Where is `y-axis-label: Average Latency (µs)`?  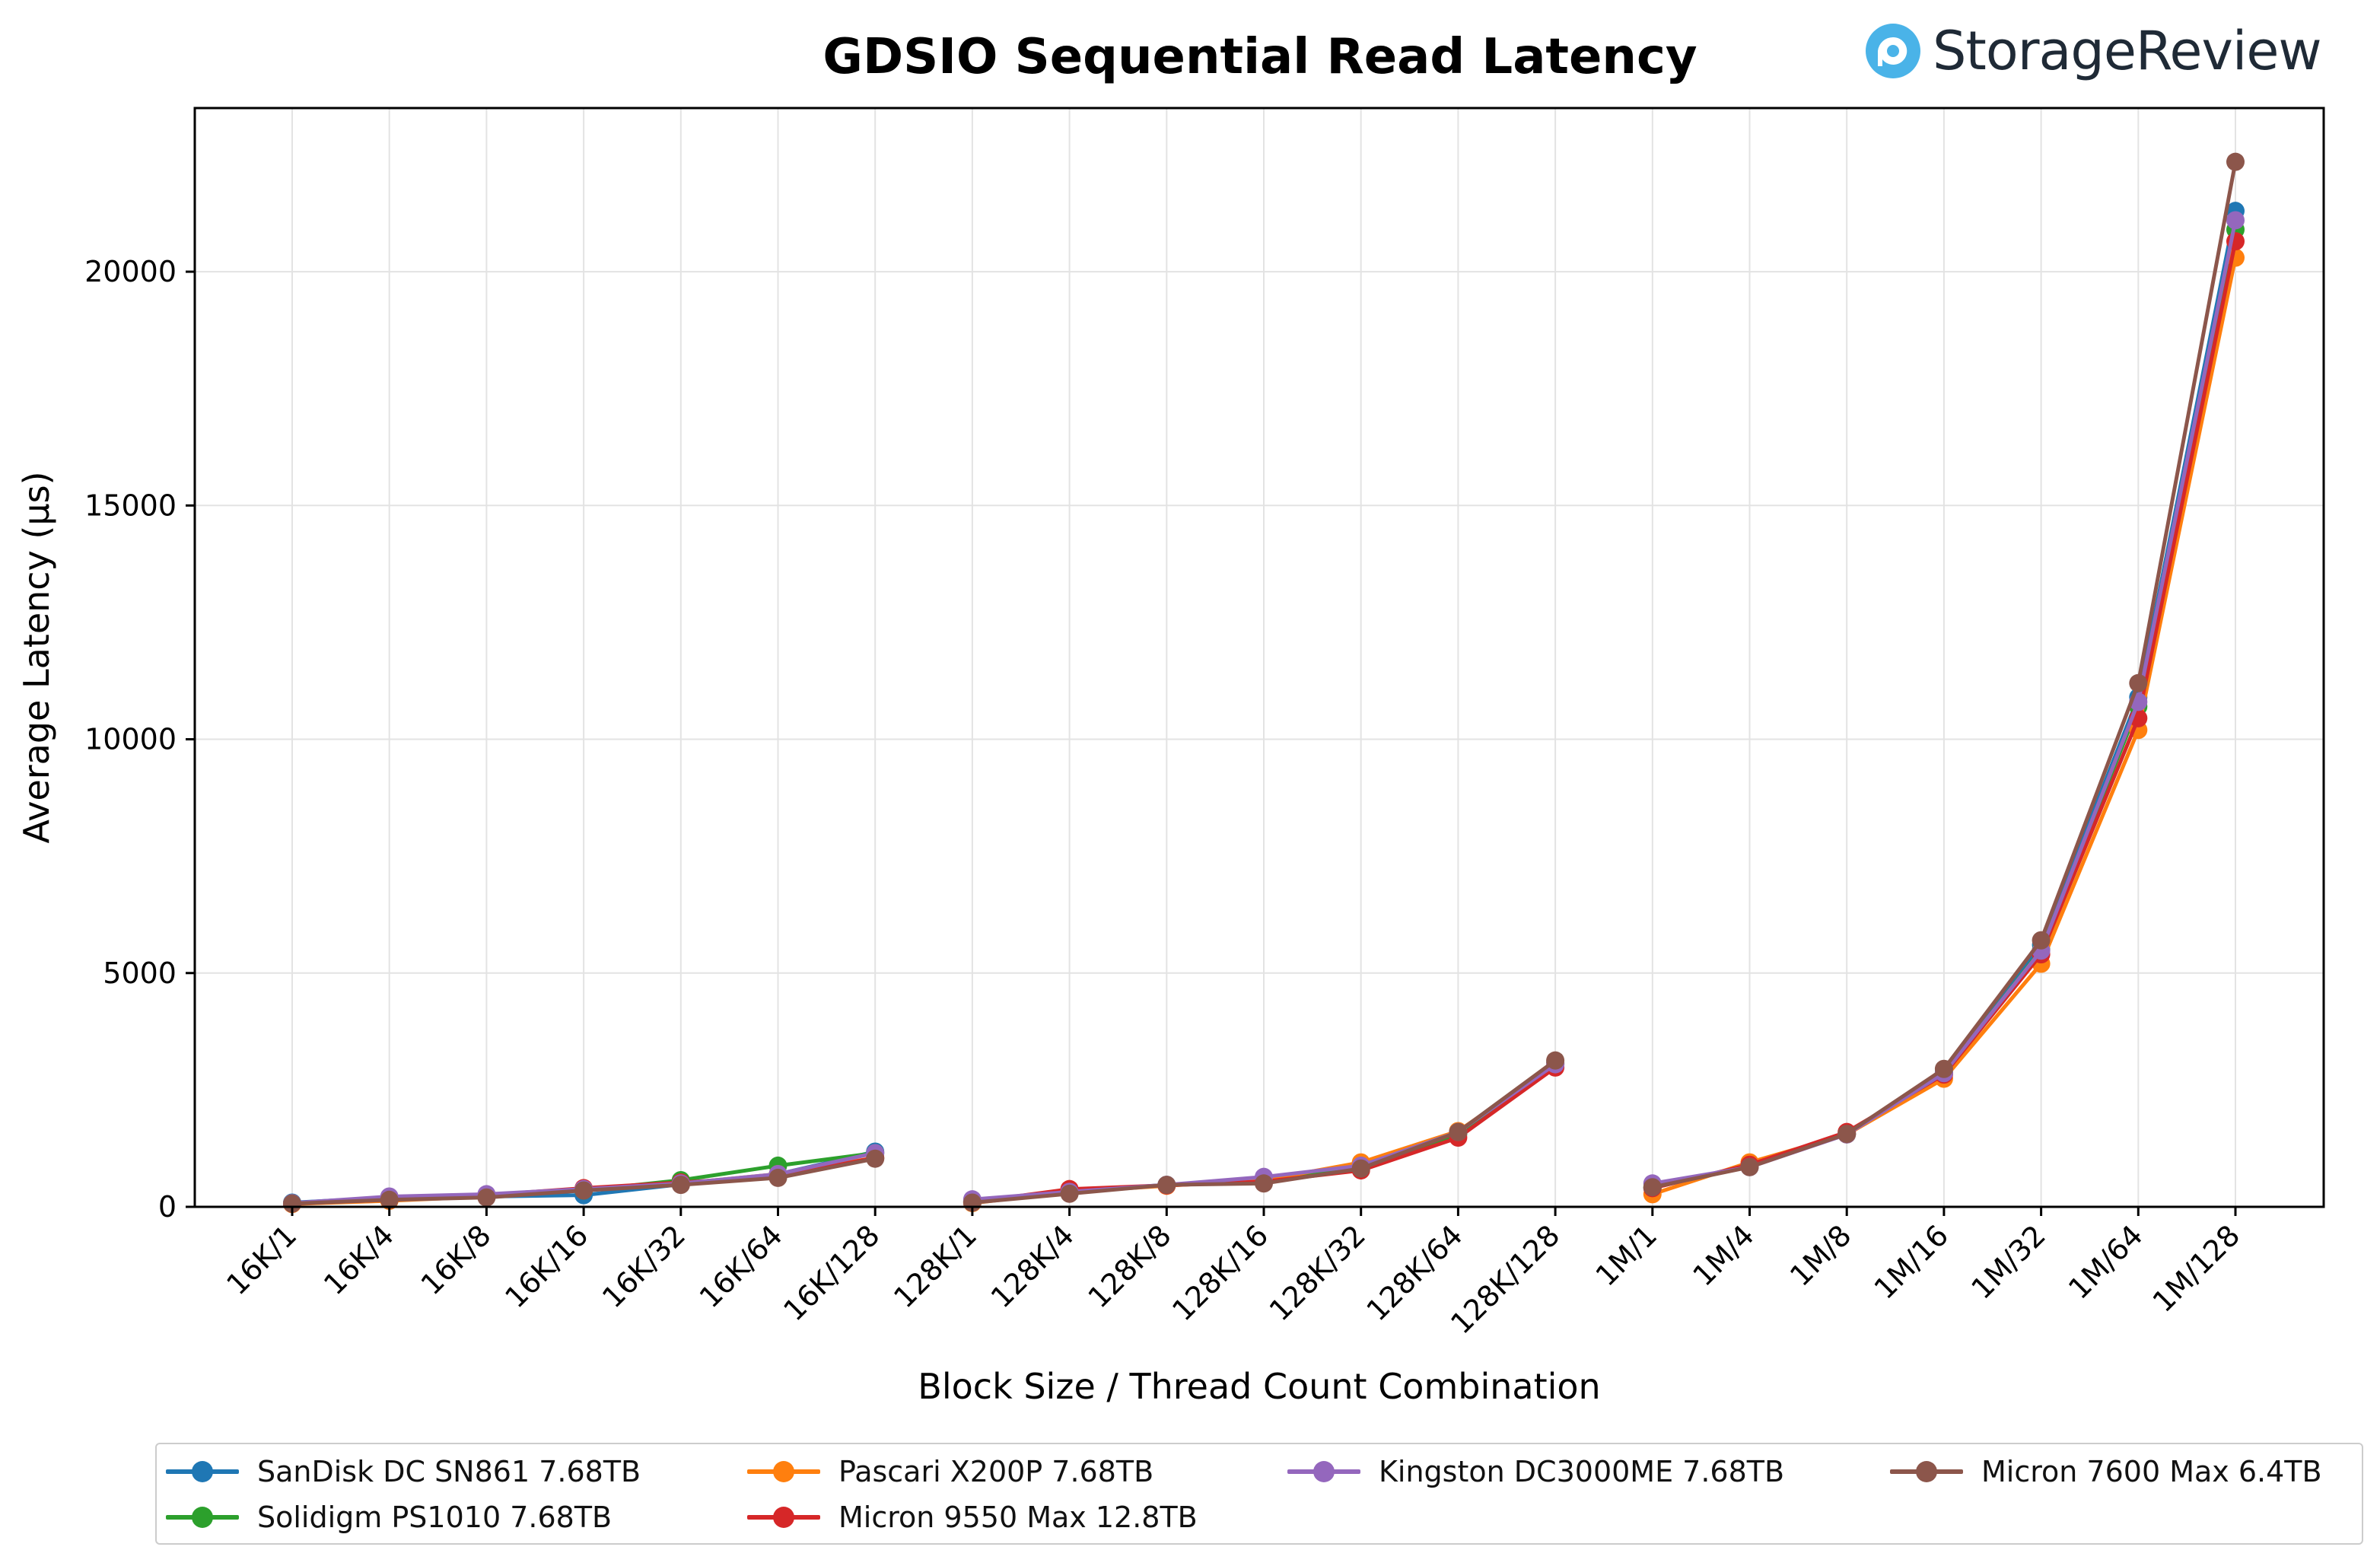
y-axis-label: Average Latency (µs) is located at coordinates (36, 657).